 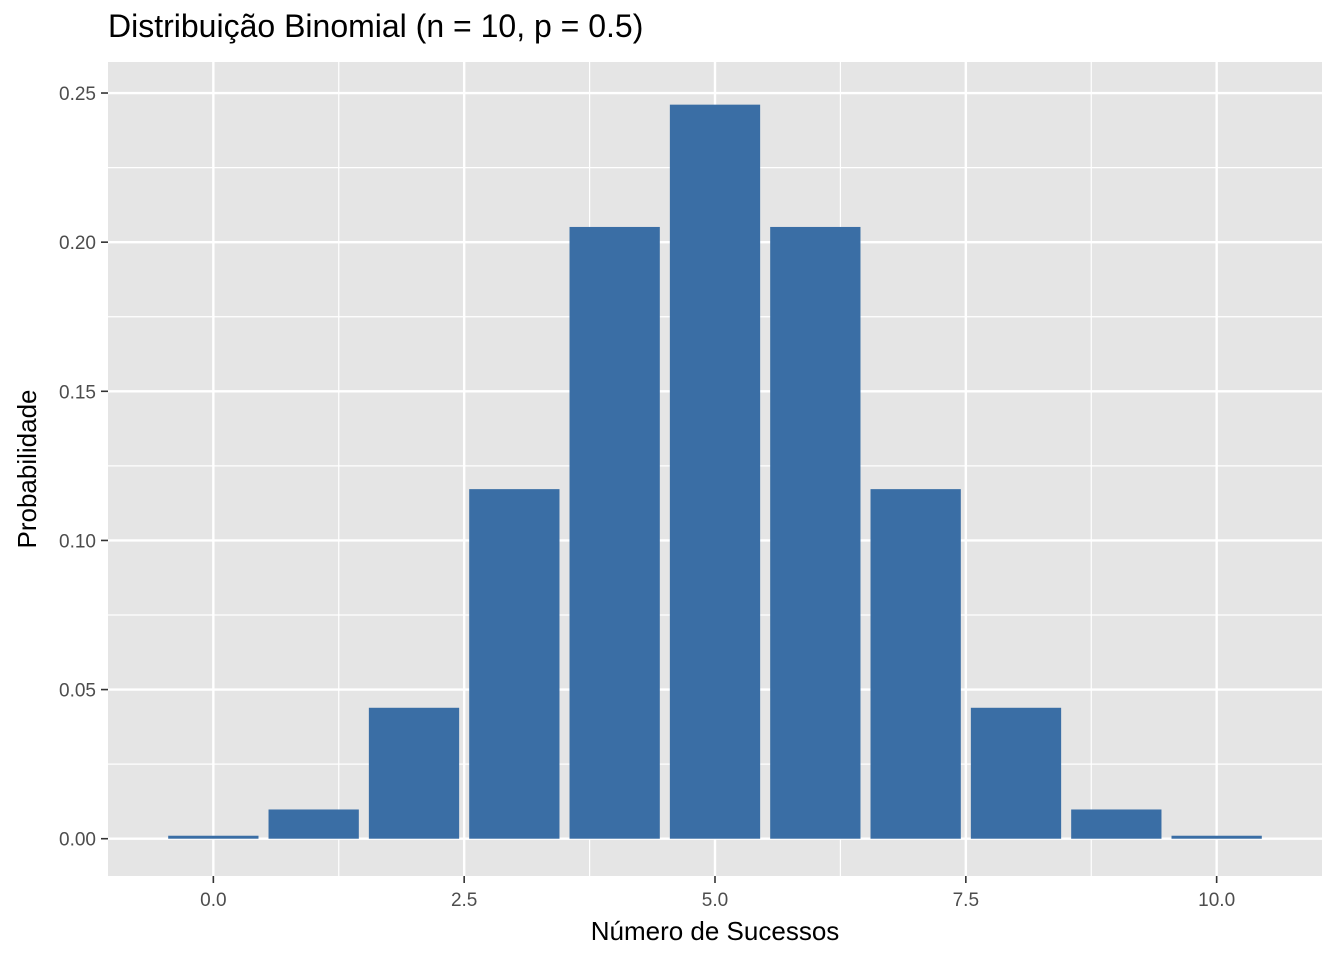 What do you see at coordinates (213, 900) in the screenshot?
I see `x-tick-label: 0.0` at bounding box center [213, 900].